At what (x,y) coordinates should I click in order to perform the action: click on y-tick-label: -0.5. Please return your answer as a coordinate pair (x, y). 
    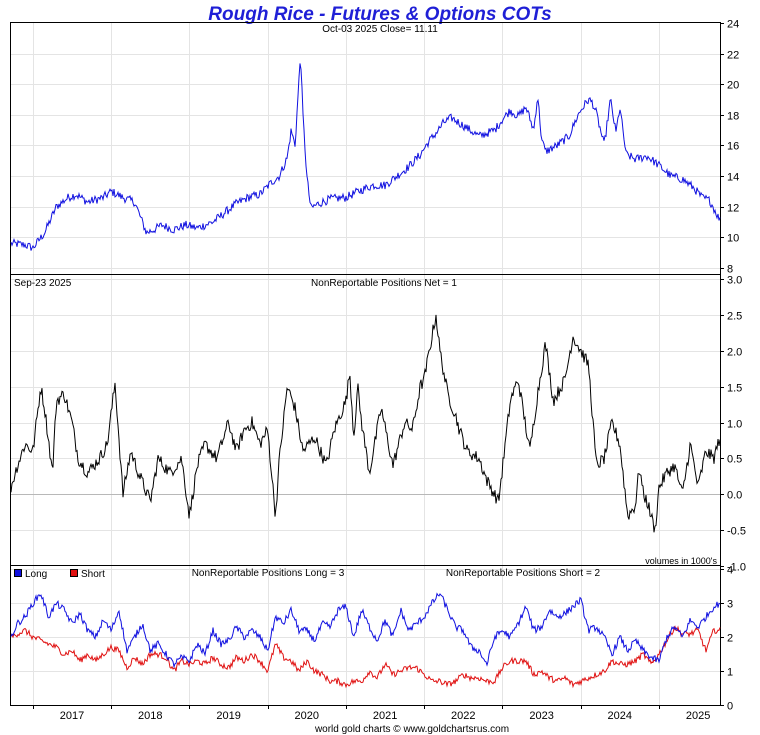
    Looking at the image, I should click on (736, 532).